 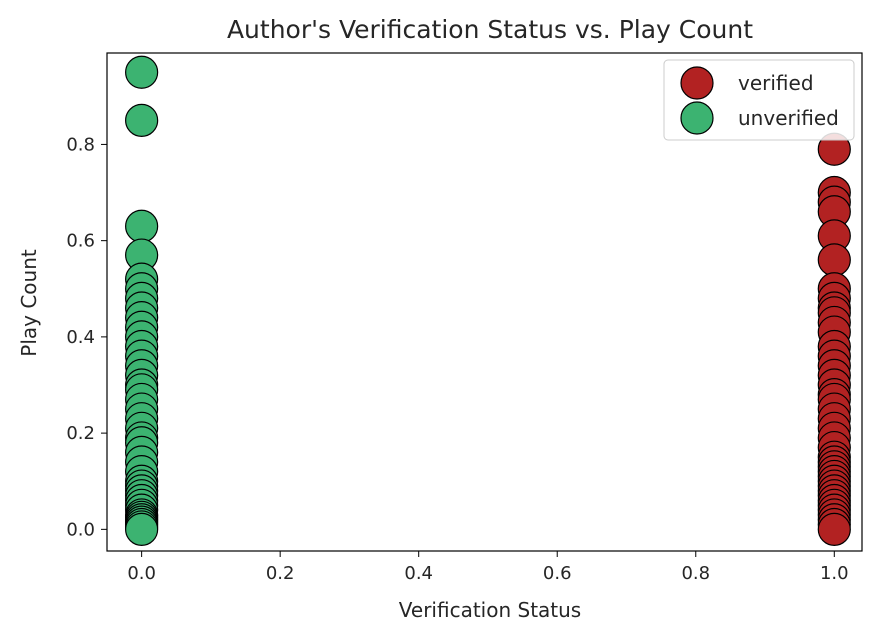 What do you see at coordinates (697, 83) in the screenshot?
I see `legend-marker-verified` at bounding box center [697, 83].